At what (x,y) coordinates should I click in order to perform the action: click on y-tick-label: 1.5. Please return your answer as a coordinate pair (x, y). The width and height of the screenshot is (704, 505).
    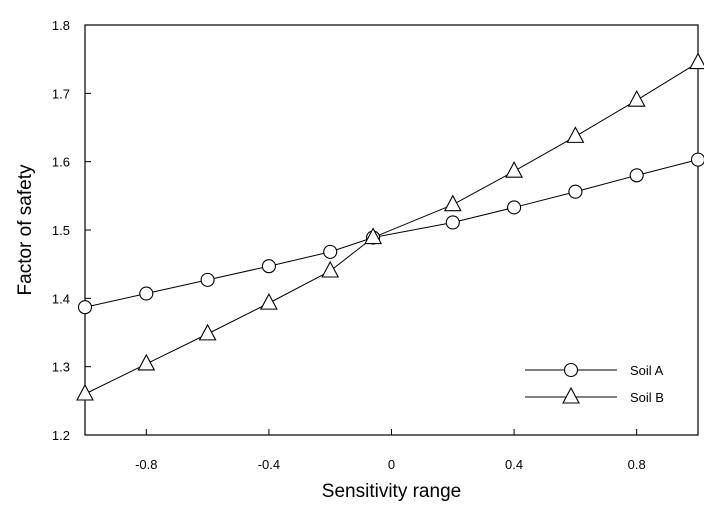
    Looking at the image, I should click on (61, 230).